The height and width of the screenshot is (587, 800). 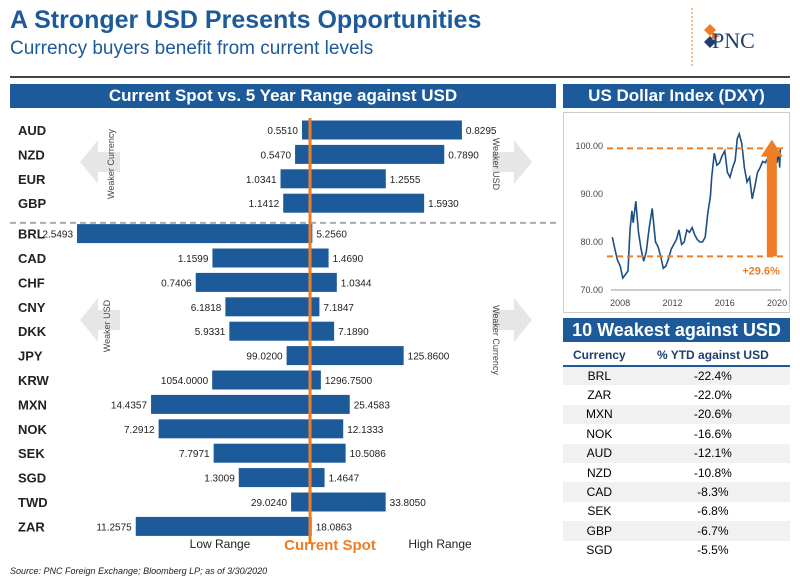 What do you see at coordinates (31, 526) in the screenshot?
I see `currency-label-zar: ZAR` at bounding box center [31, 526].